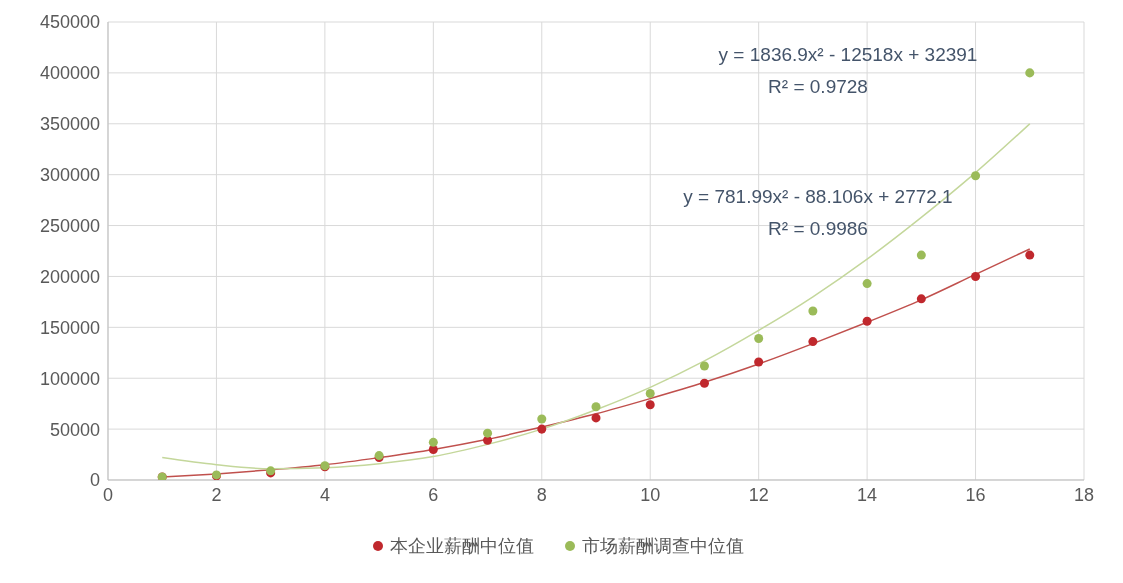 This screenshot has height=583, width=1123. I want to click on annotation: y = 781.99x² - 88.106x + 2772.1, so click(818, 197).